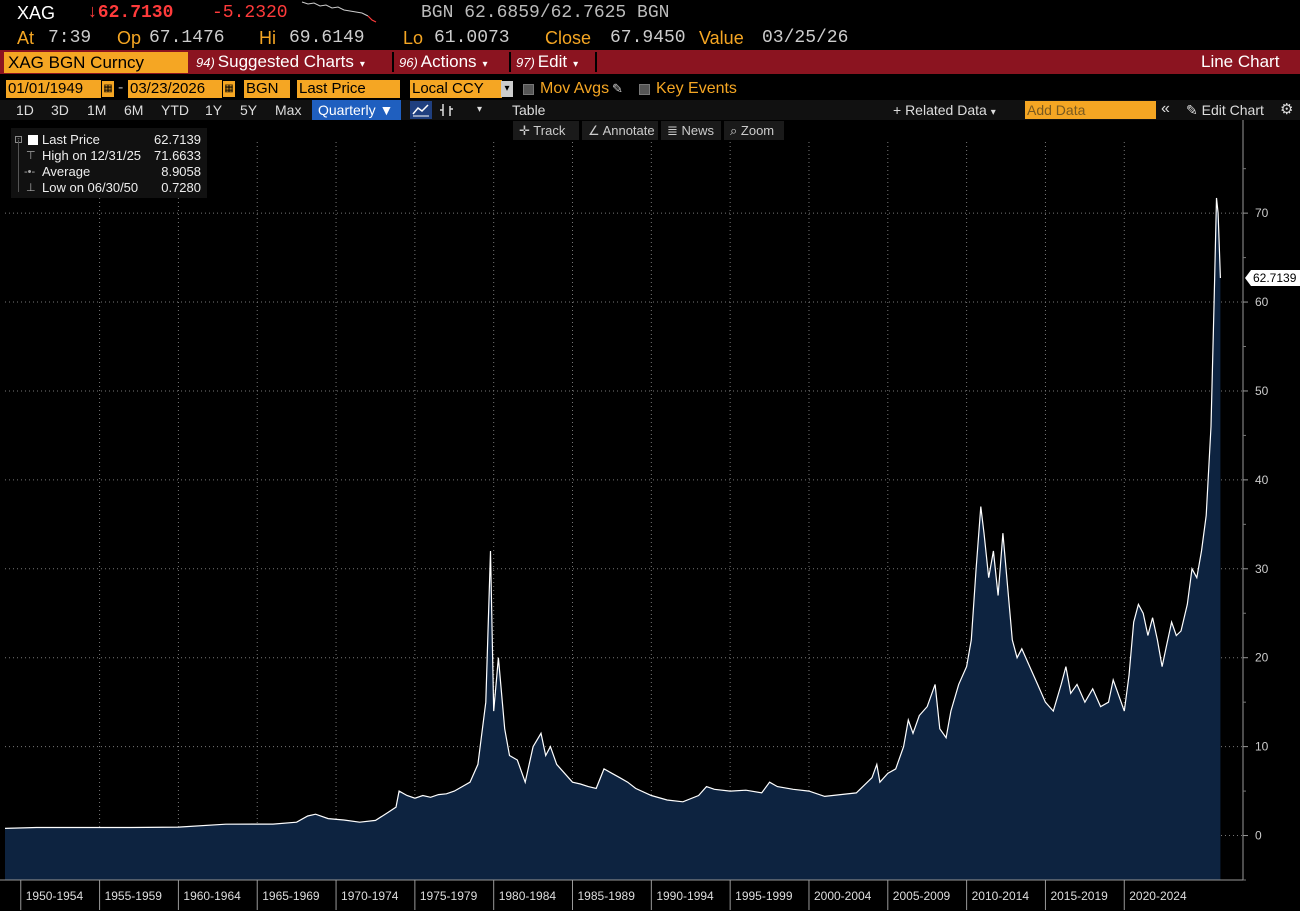  Describe the element at coordinates (134, 110) in the screenshot. I see `range-6m-button: 6M` at that location.